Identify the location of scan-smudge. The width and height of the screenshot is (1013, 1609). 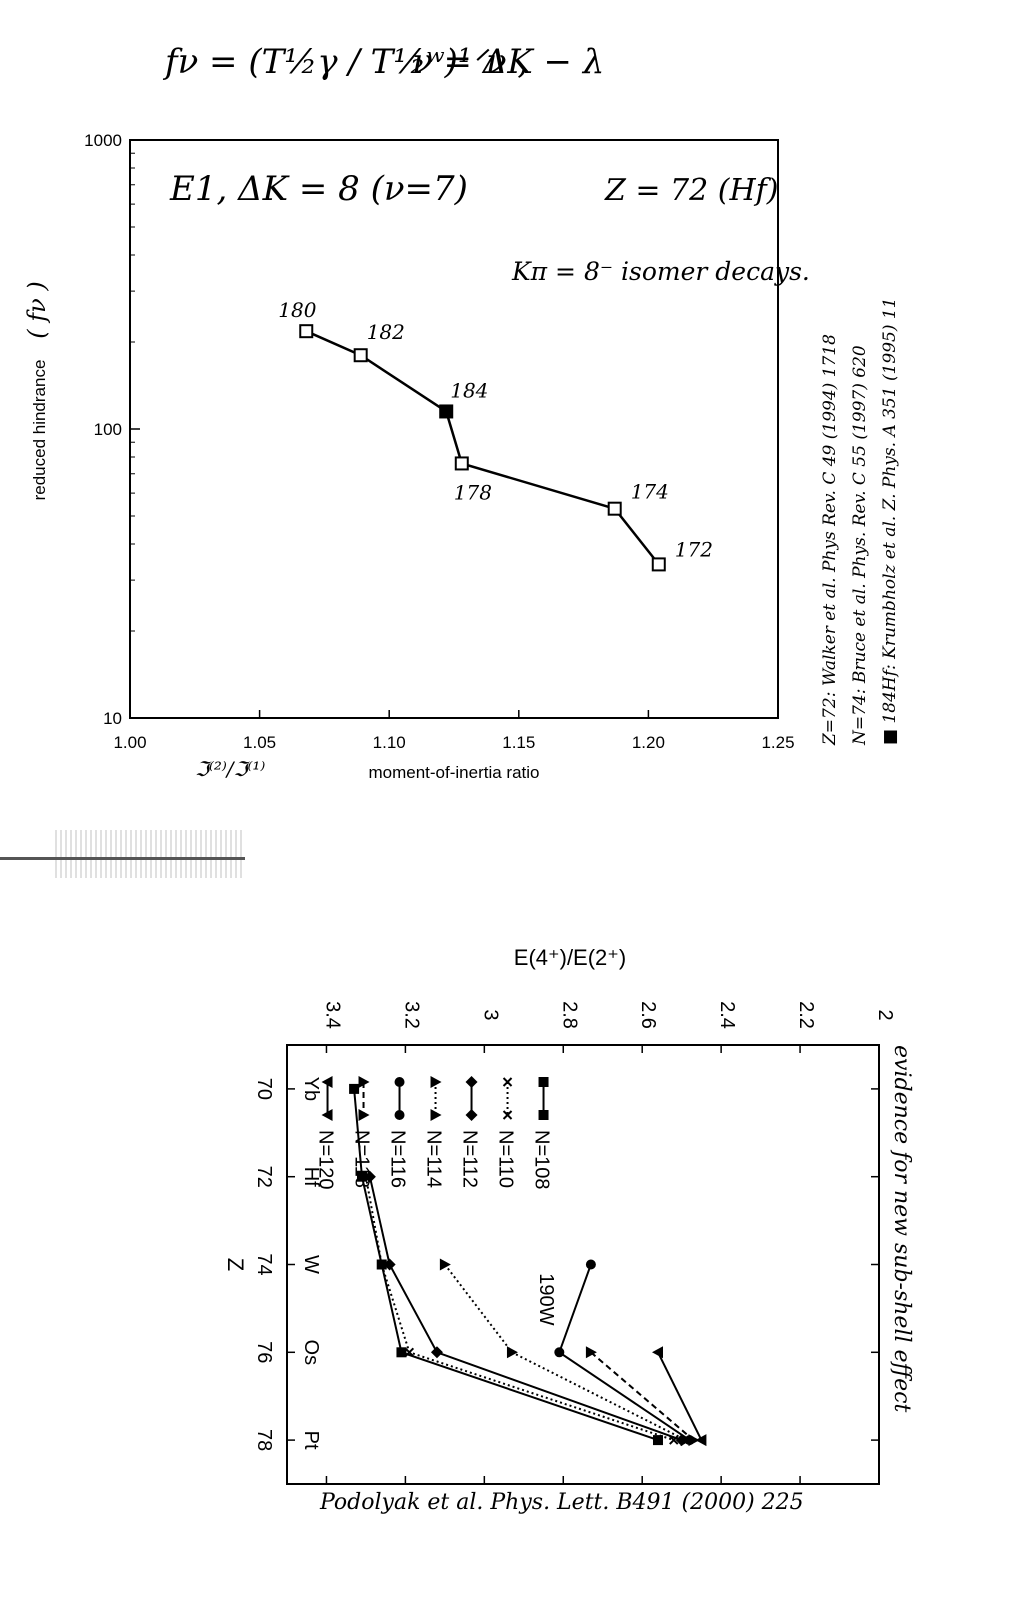
(150, 854).